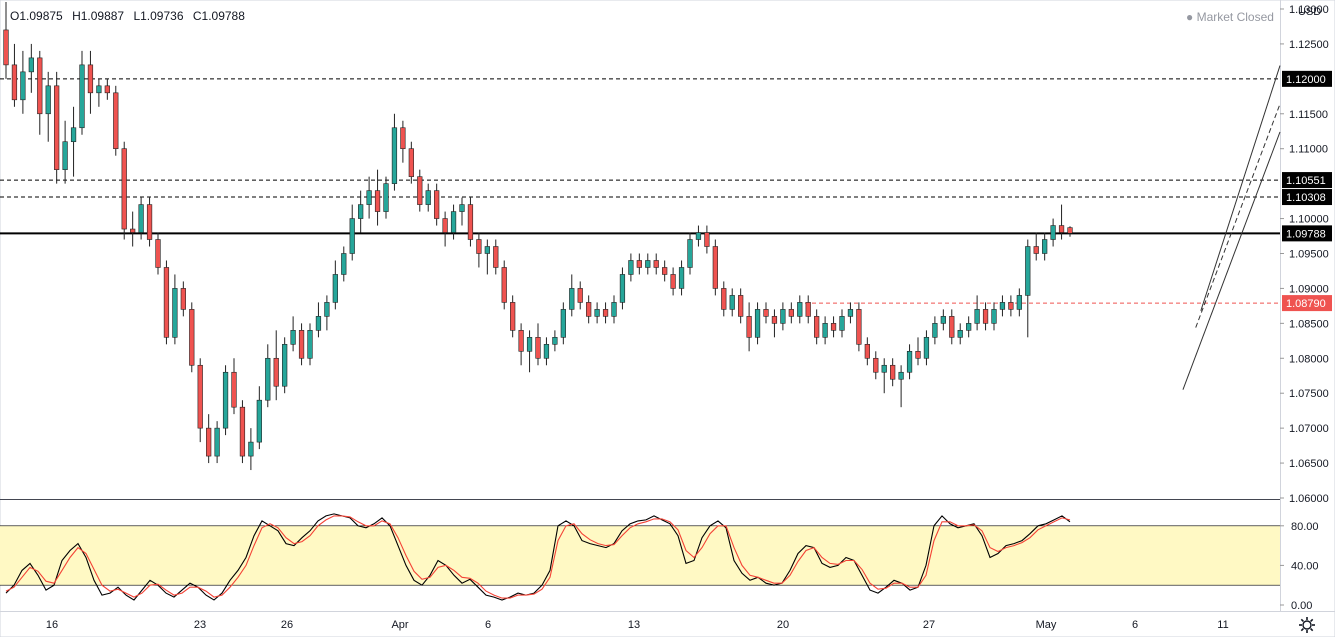 This screenshot has height=637, width=1335. I want to click on channel-upper-line, so click(1240, 188).